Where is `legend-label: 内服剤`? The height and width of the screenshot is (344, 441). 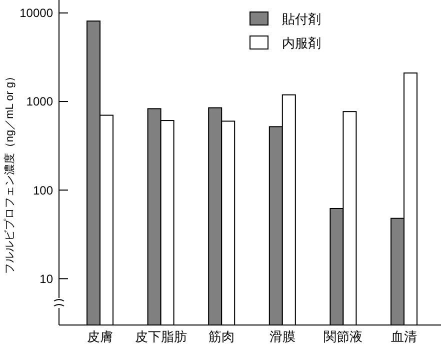
legend-label: 内服剤 is located at coordinates (301, 43).